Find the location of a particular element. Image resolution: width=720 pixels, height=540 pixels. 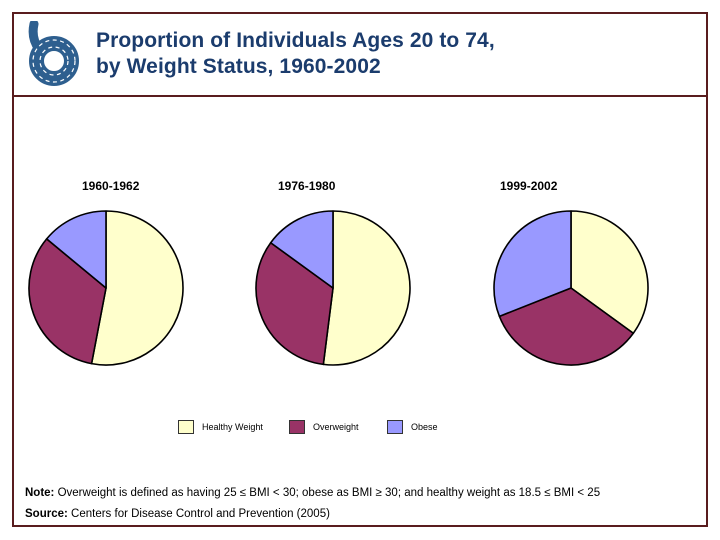

legend-label: Obese is located at coordinates (424, 427).